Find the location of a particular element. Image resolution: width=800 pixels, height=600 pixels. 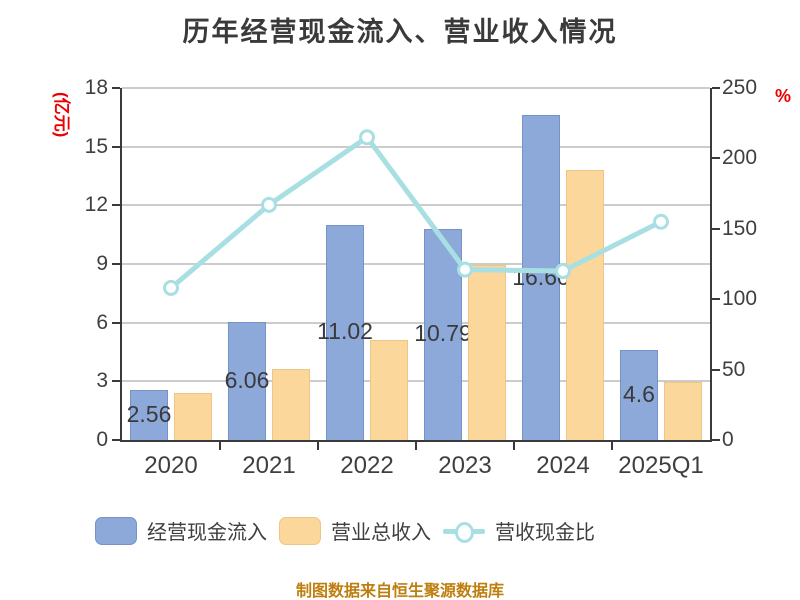

legend-label-revenue: 营业总收入 is located at coordinates (381, 533).